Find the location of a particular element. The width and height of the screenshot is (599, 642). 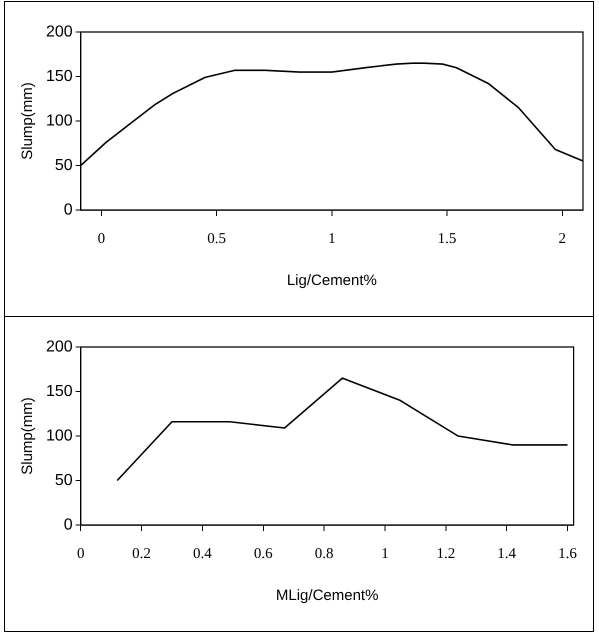

x-tick-label: 1.4 is located at coordinates (507, 554).